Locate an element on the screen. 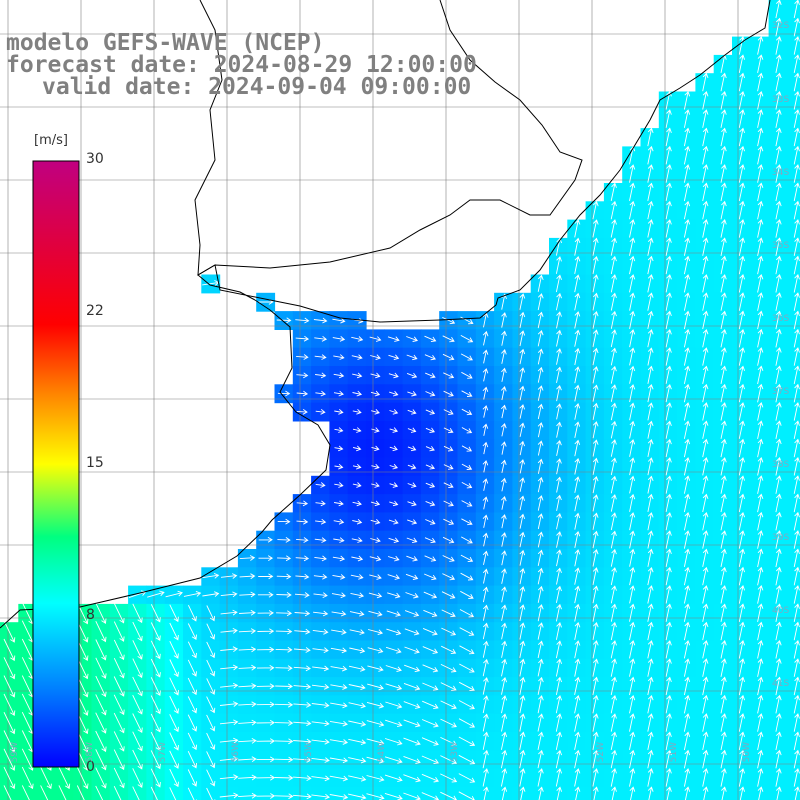 Image resolution: width=800 pixels, height=800 pixels. forecast-date: forecast date: 2024-08-29 12:00:00 is located at coordinates (241, 65).